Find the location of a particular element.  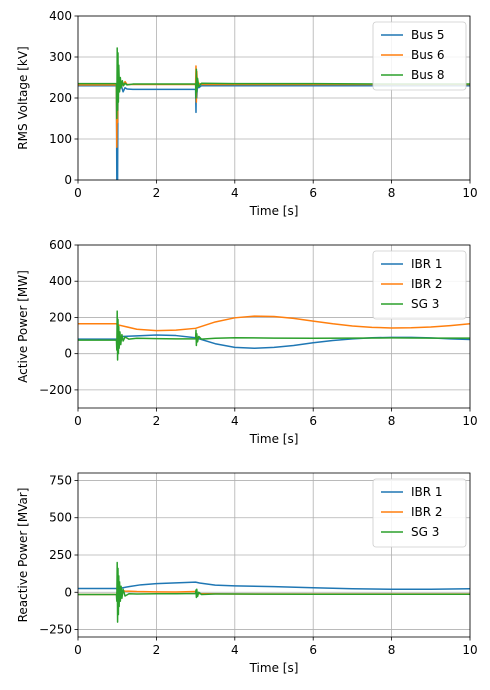

y-tick-label: 750 is located at coordinates (60, 480).